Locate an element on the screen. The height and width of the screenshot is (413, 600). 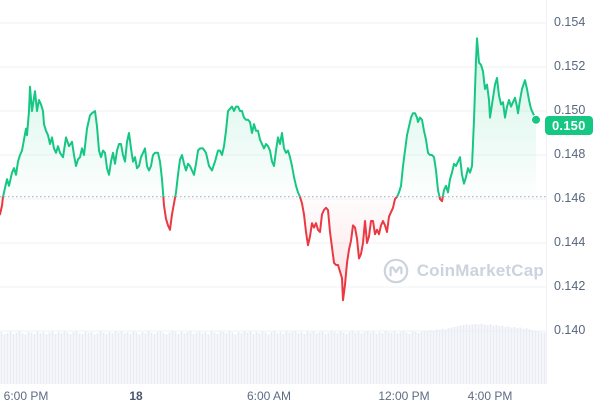
y-axis-label: 0.140 is located at coordinates (570, 330).